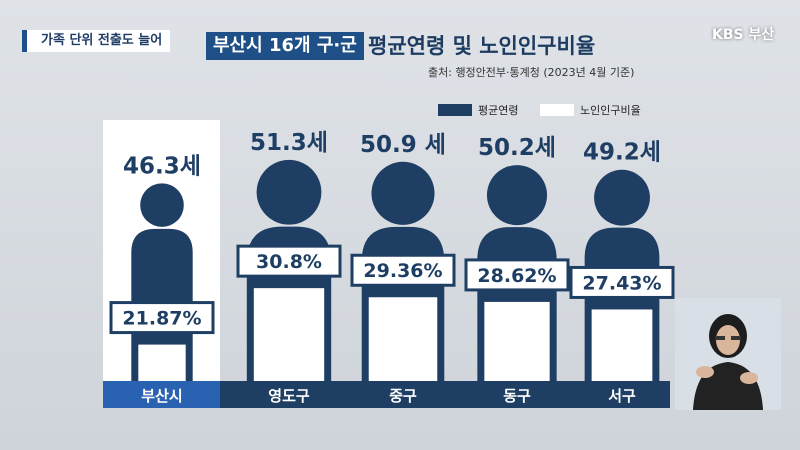 The image size is (800, 450). I want to click on age-value-label: 50.9 세, so click(403, 145).